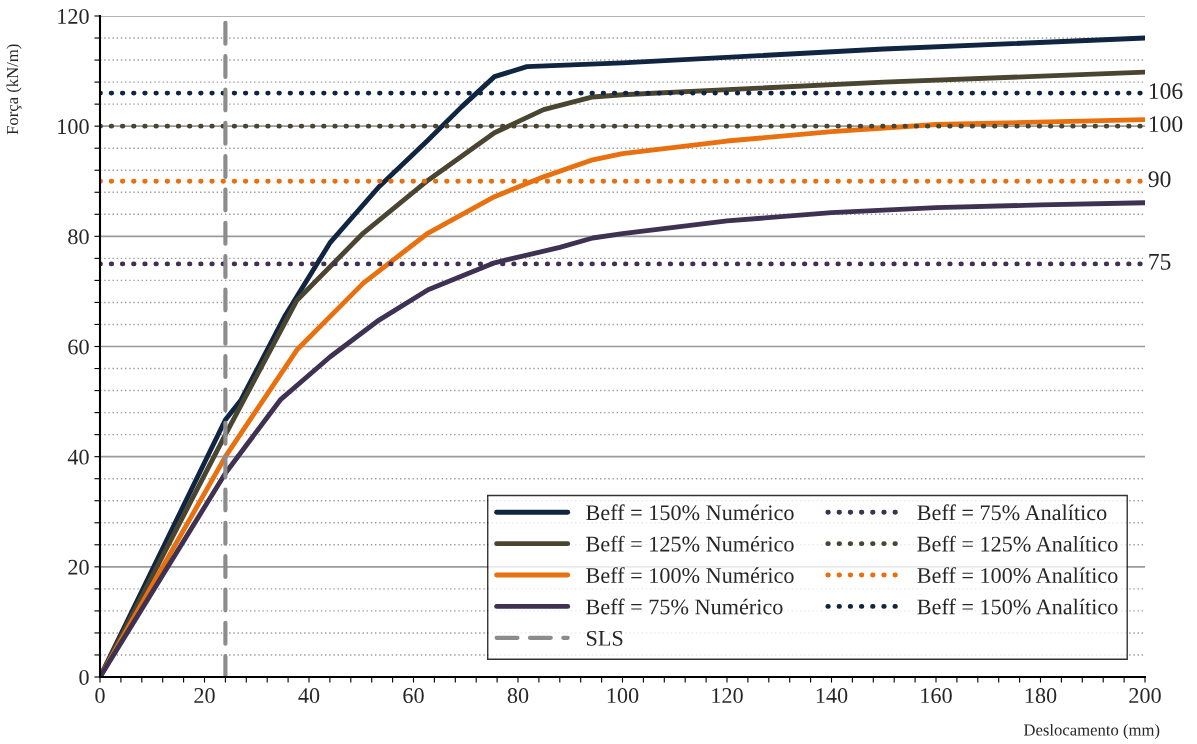  What do you see at coordinates (1091, 731) in the screenshot?
I see `x-axis-title: Deslocamento (mm)` at bounding box center [1091, 731].